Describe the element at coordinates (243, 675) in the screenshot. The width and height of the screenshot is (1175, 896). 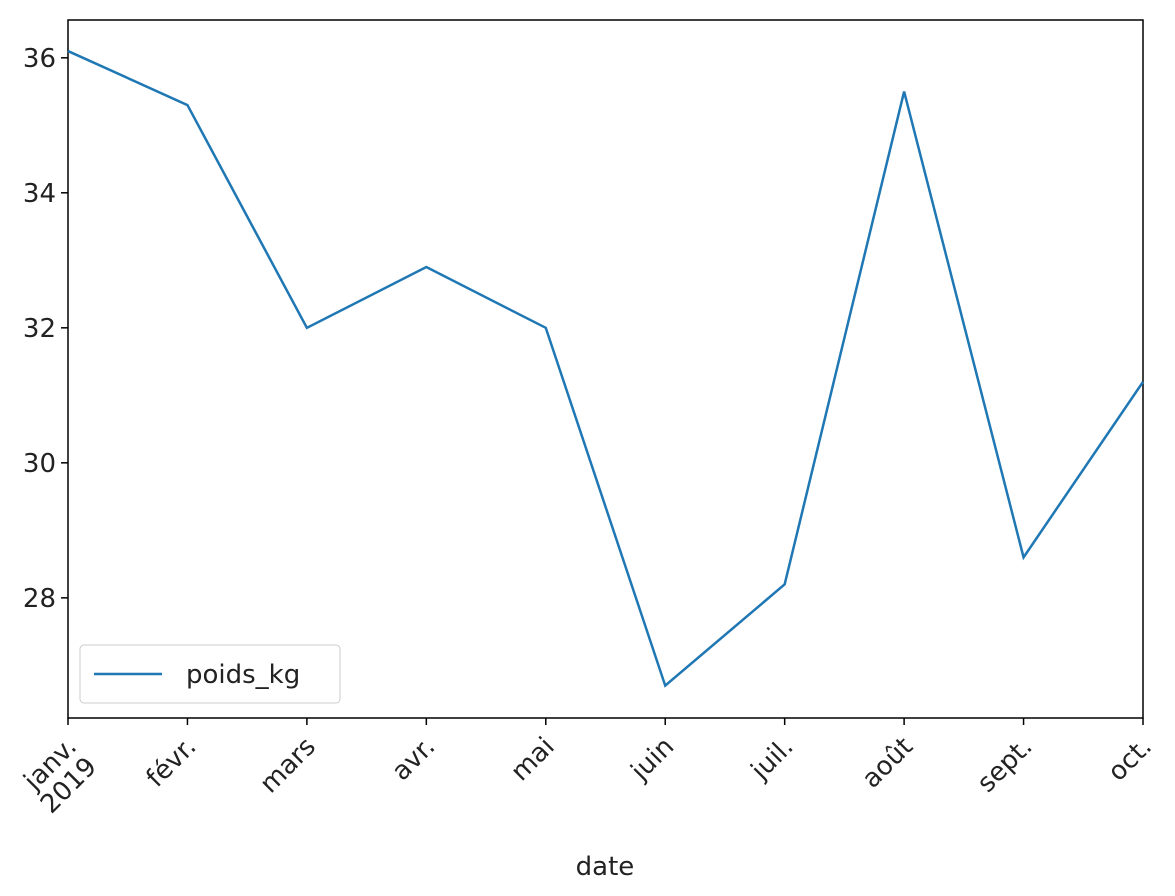
I see `legend-label: poids_kg` at that location.